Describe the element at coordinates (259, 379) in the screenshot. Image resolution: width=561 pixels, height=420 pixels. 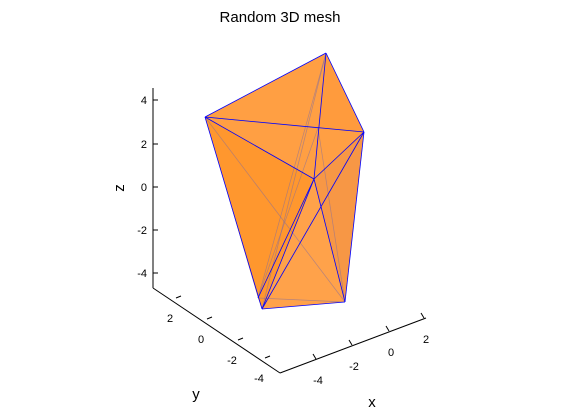
I see `y-tick-label: -4` at that location.